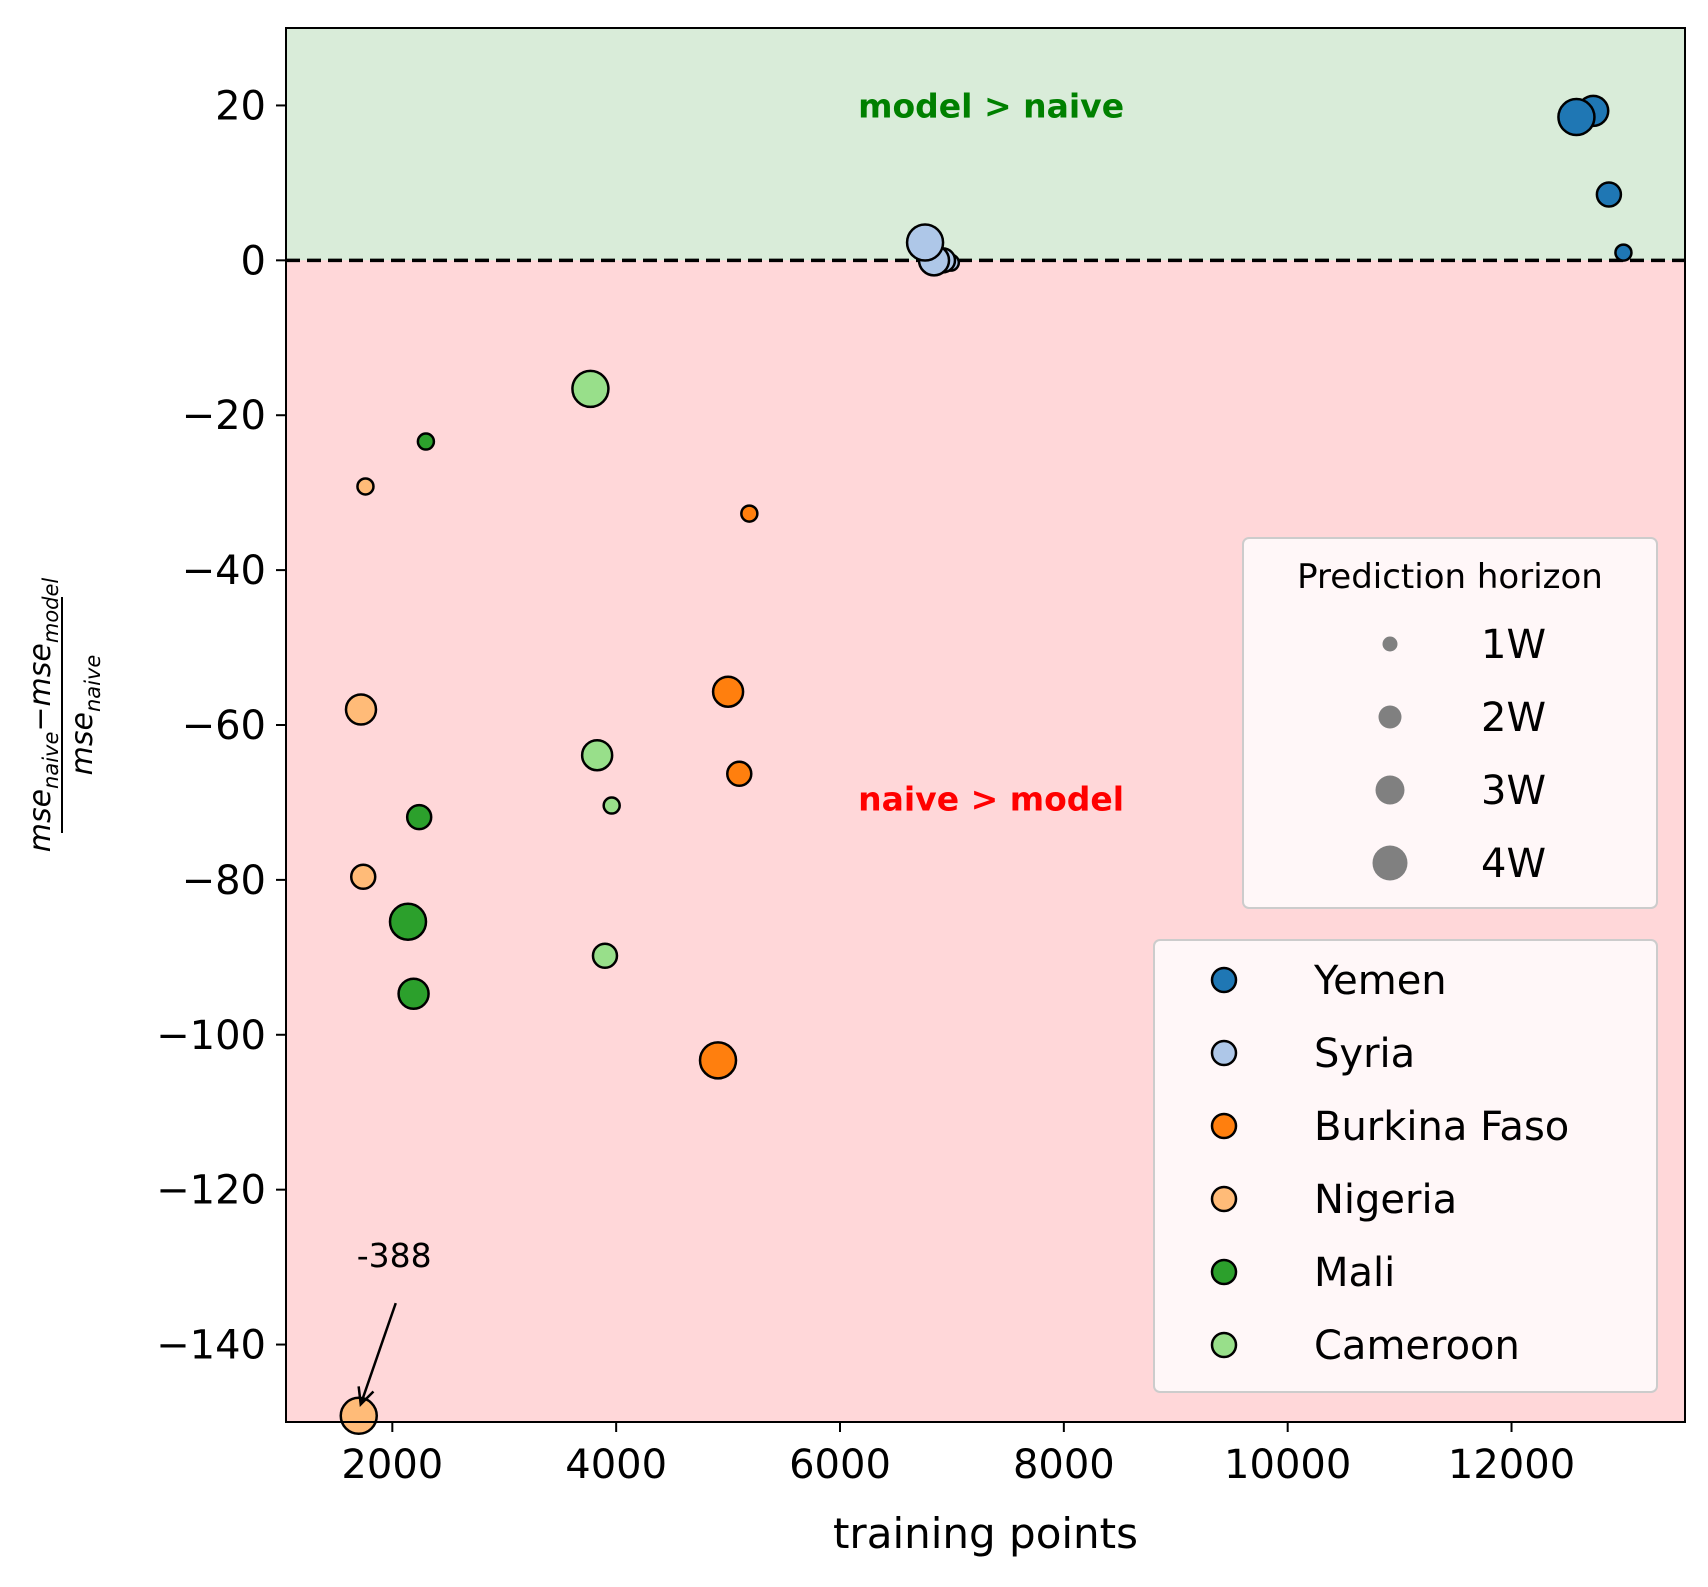 The height and width of the screenshot is (1587, 1708). What do you see at coordinates (991, 105) in the screenshot?
I see `region-label-0: model > naive` at bounding box center [991, 105].